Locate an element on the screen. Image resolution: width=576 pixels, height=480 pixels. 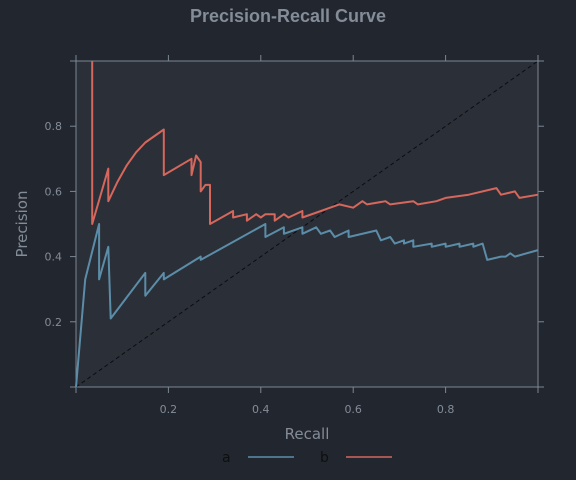
x-tick-label: 0.2 is located at coordinates (169, 409).